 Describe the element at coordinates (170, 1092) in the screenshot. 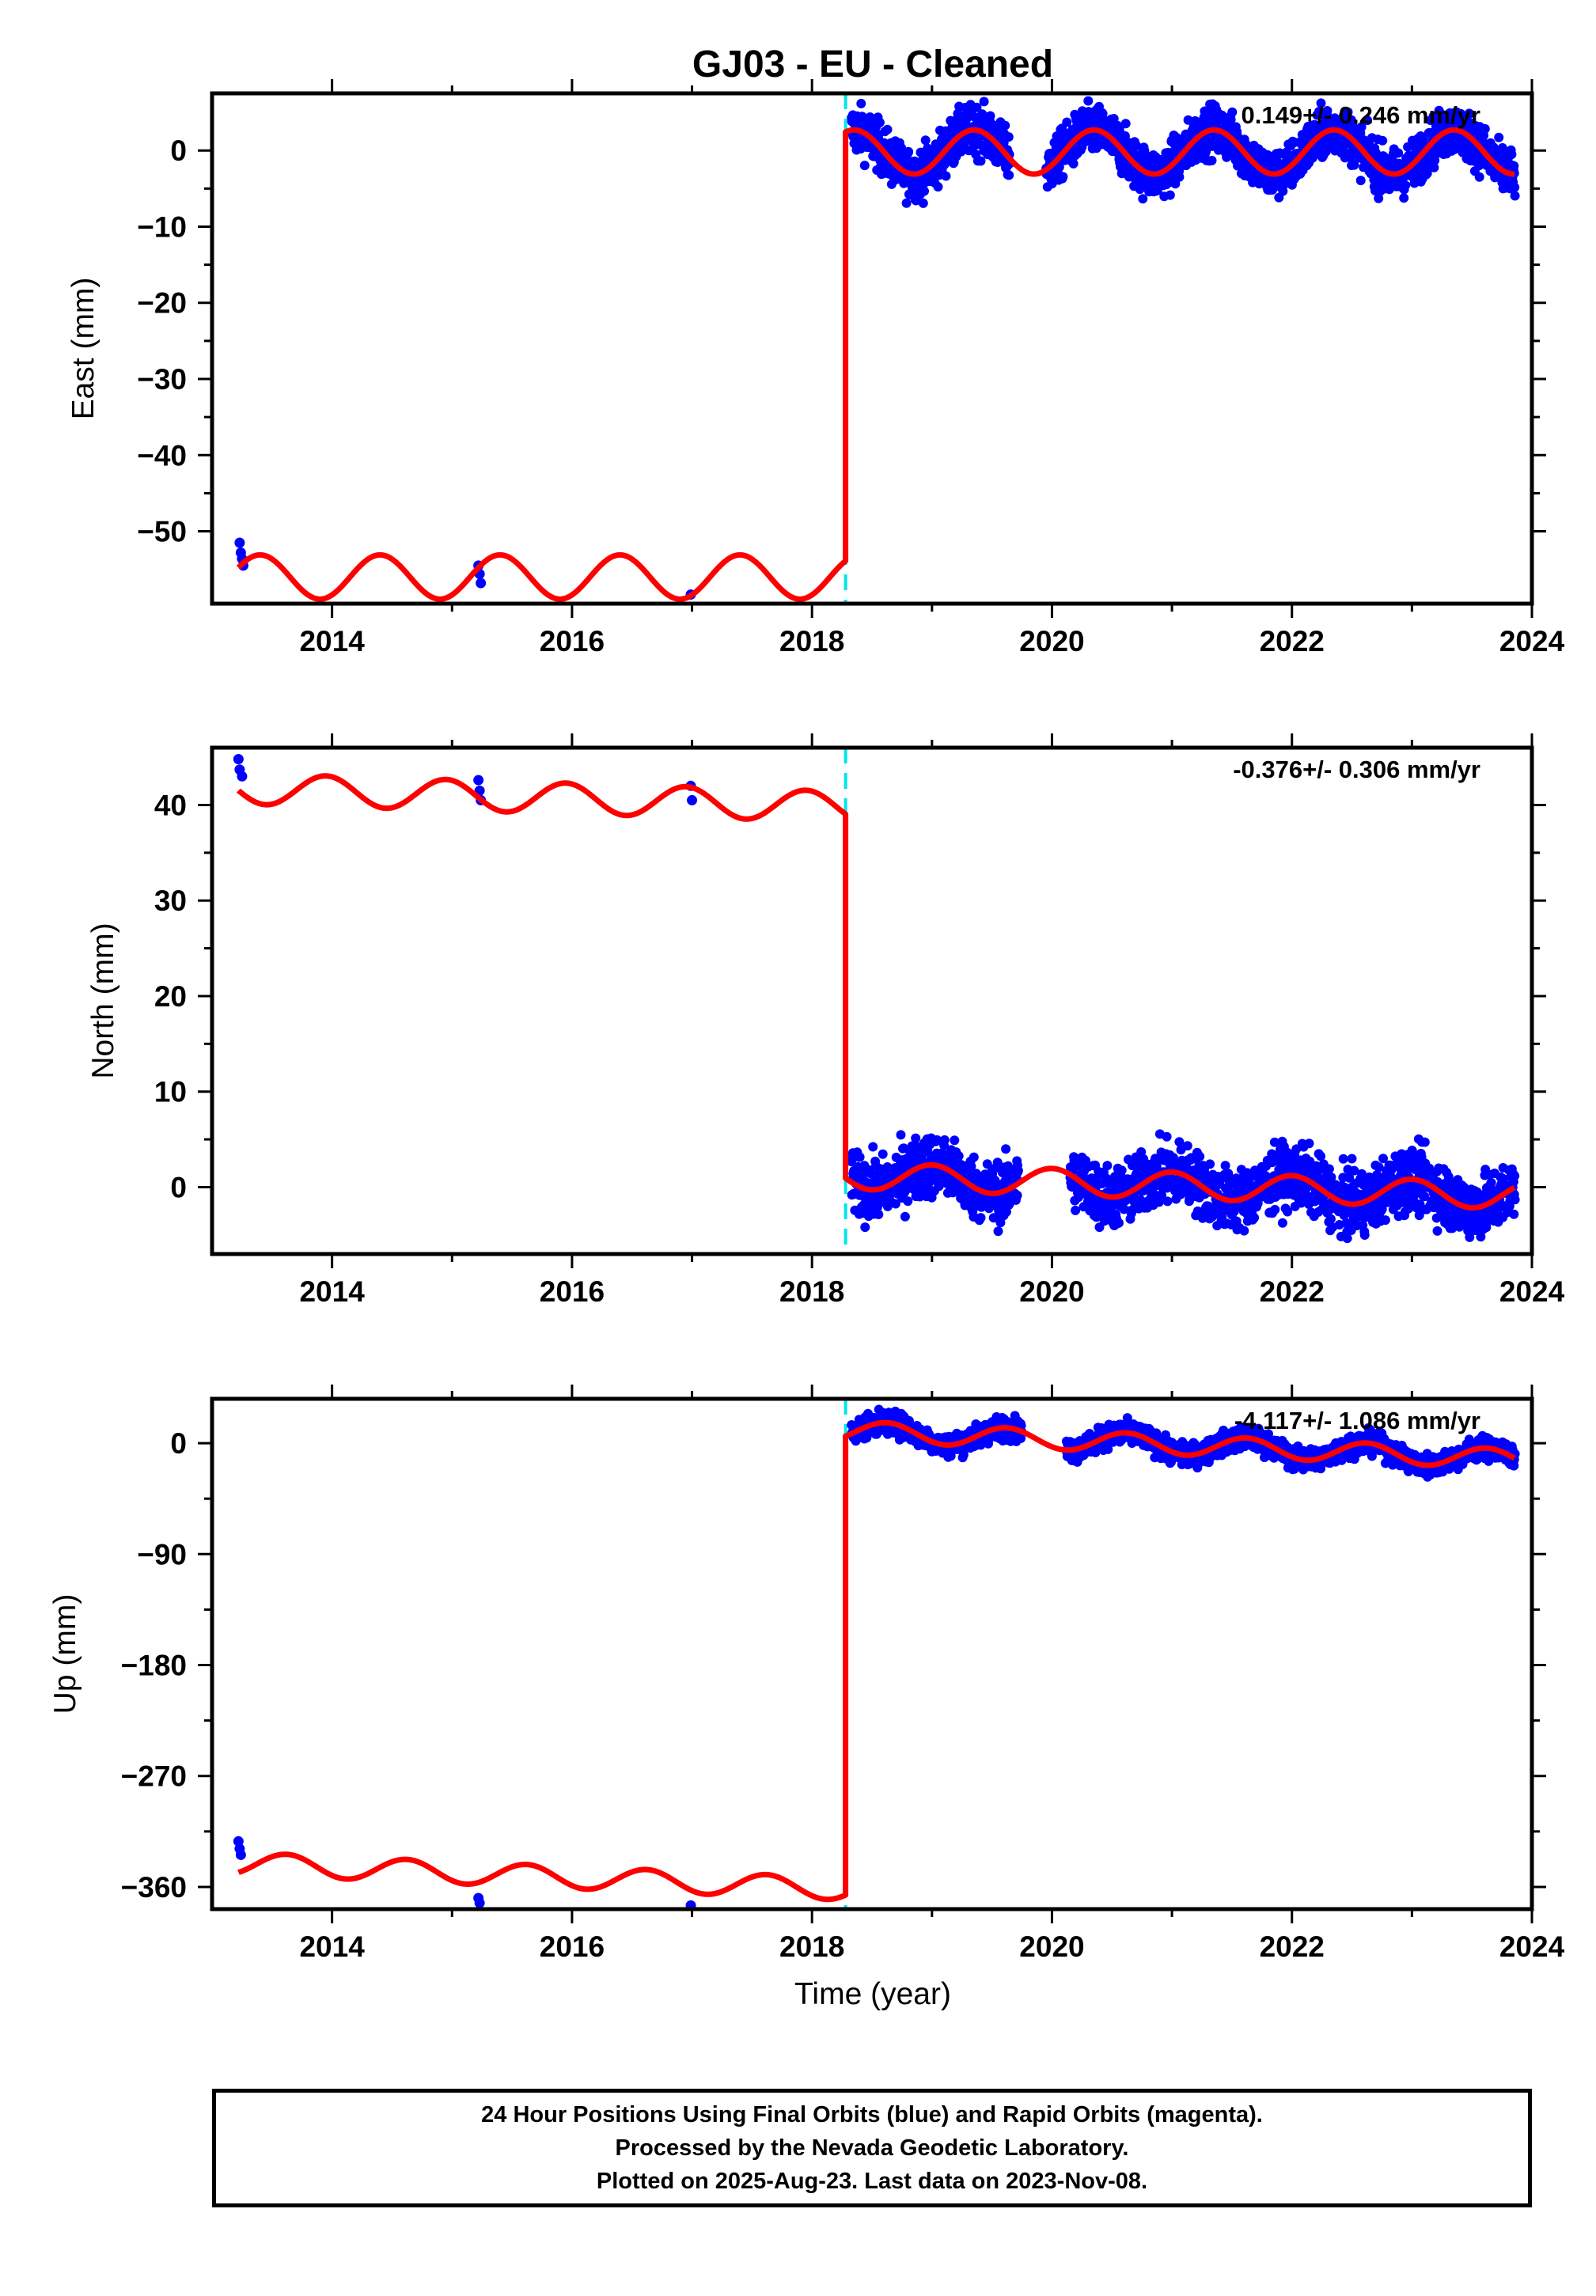

I see `y-tick-label: 10` at that location.